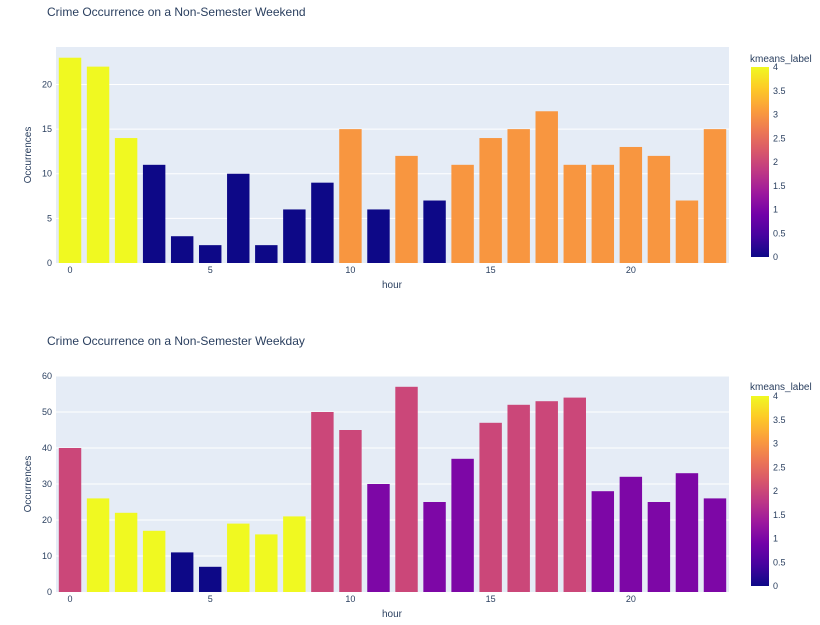 The height and width of the screenshot is (625, 820). What do you see at coordinates (775, 210) in the screenshot?
I see `weekend-colorbar-tick-label: 1` at bounding box center [775, 210].